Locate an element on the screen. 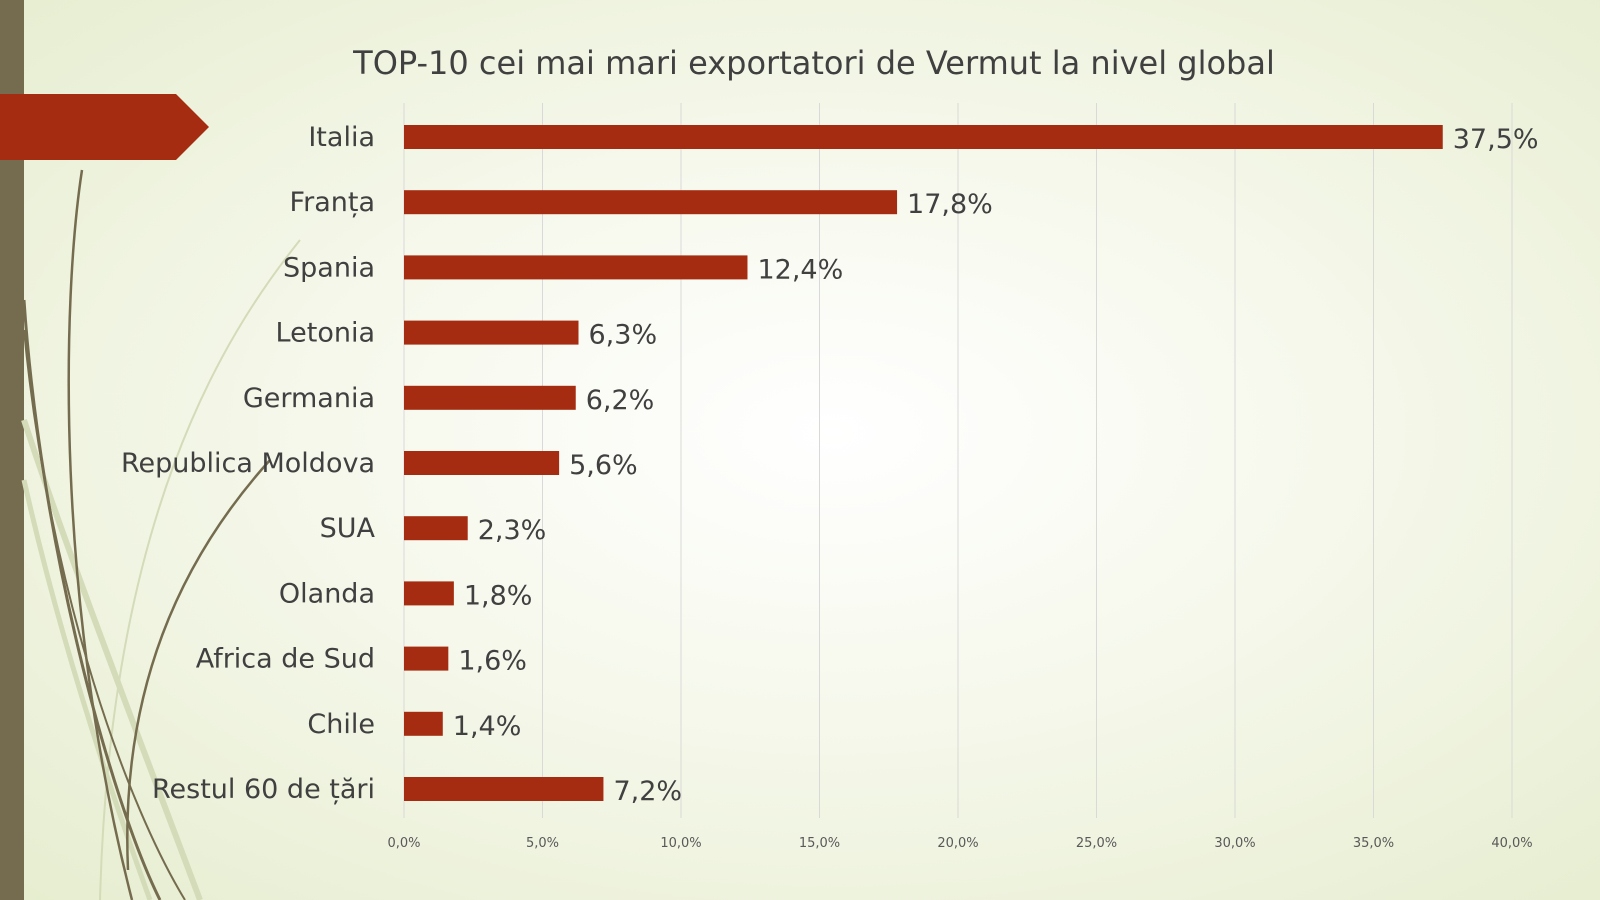  data-label: 5,6% is located at coordinates (603, 465).